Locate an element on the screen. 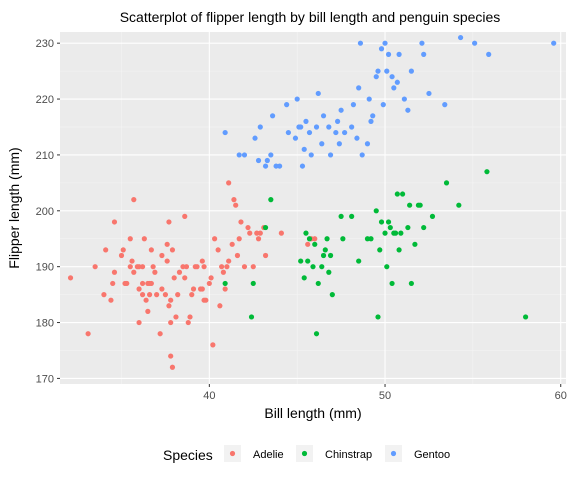  legend-label-adelie: Adelie is located at coordinates (268, 455).